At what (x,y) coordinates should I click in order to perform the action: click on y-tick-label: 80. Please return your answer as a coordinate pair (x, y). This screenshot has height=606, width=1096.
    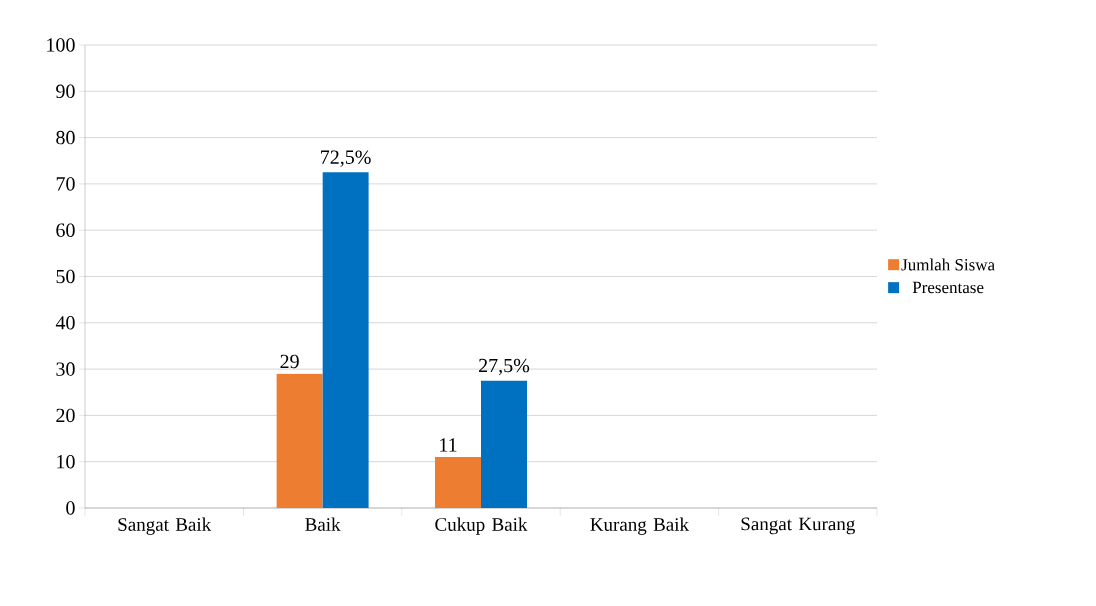
    Looking at the image, I should click on (65, 137).